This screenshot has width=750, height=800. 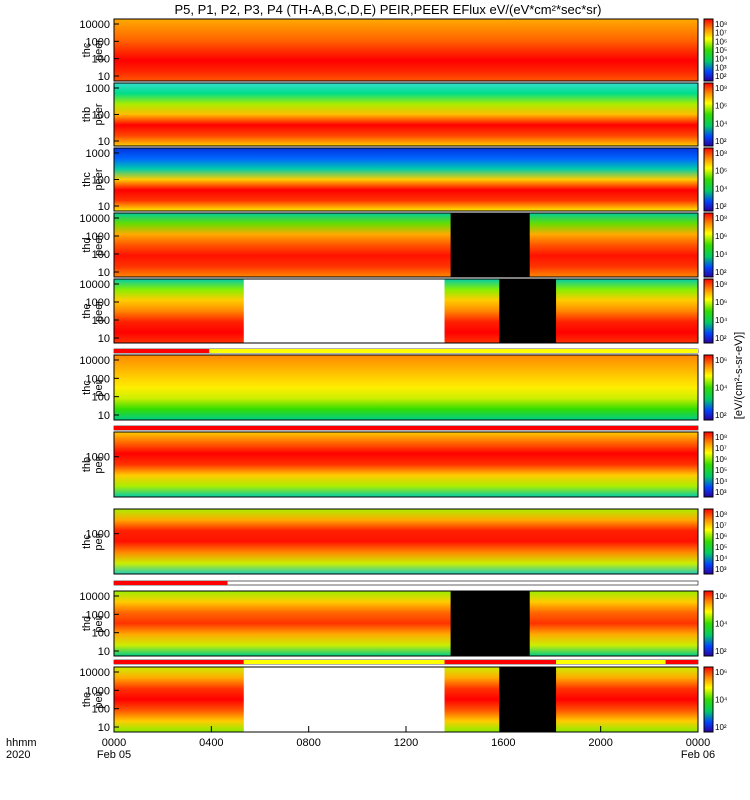 What do you see at coordinates (93, 245) in the screenshot?
I see `panel-label-4: thdpeer` at bounding box center [93, 245].